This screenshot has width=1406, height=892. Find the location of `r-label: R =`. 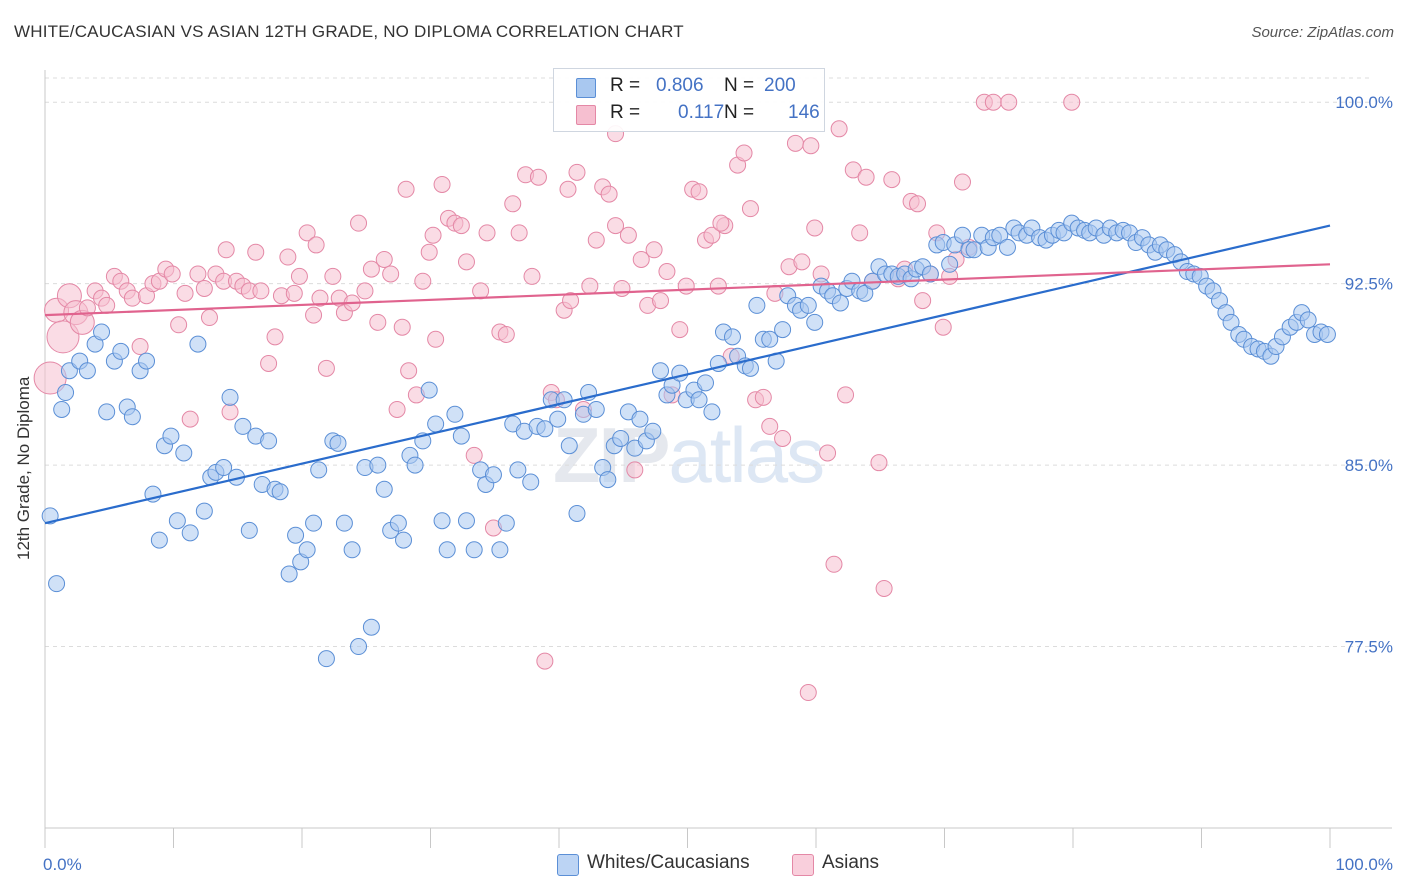

r-label: R = is located at coordinates (625, 112).